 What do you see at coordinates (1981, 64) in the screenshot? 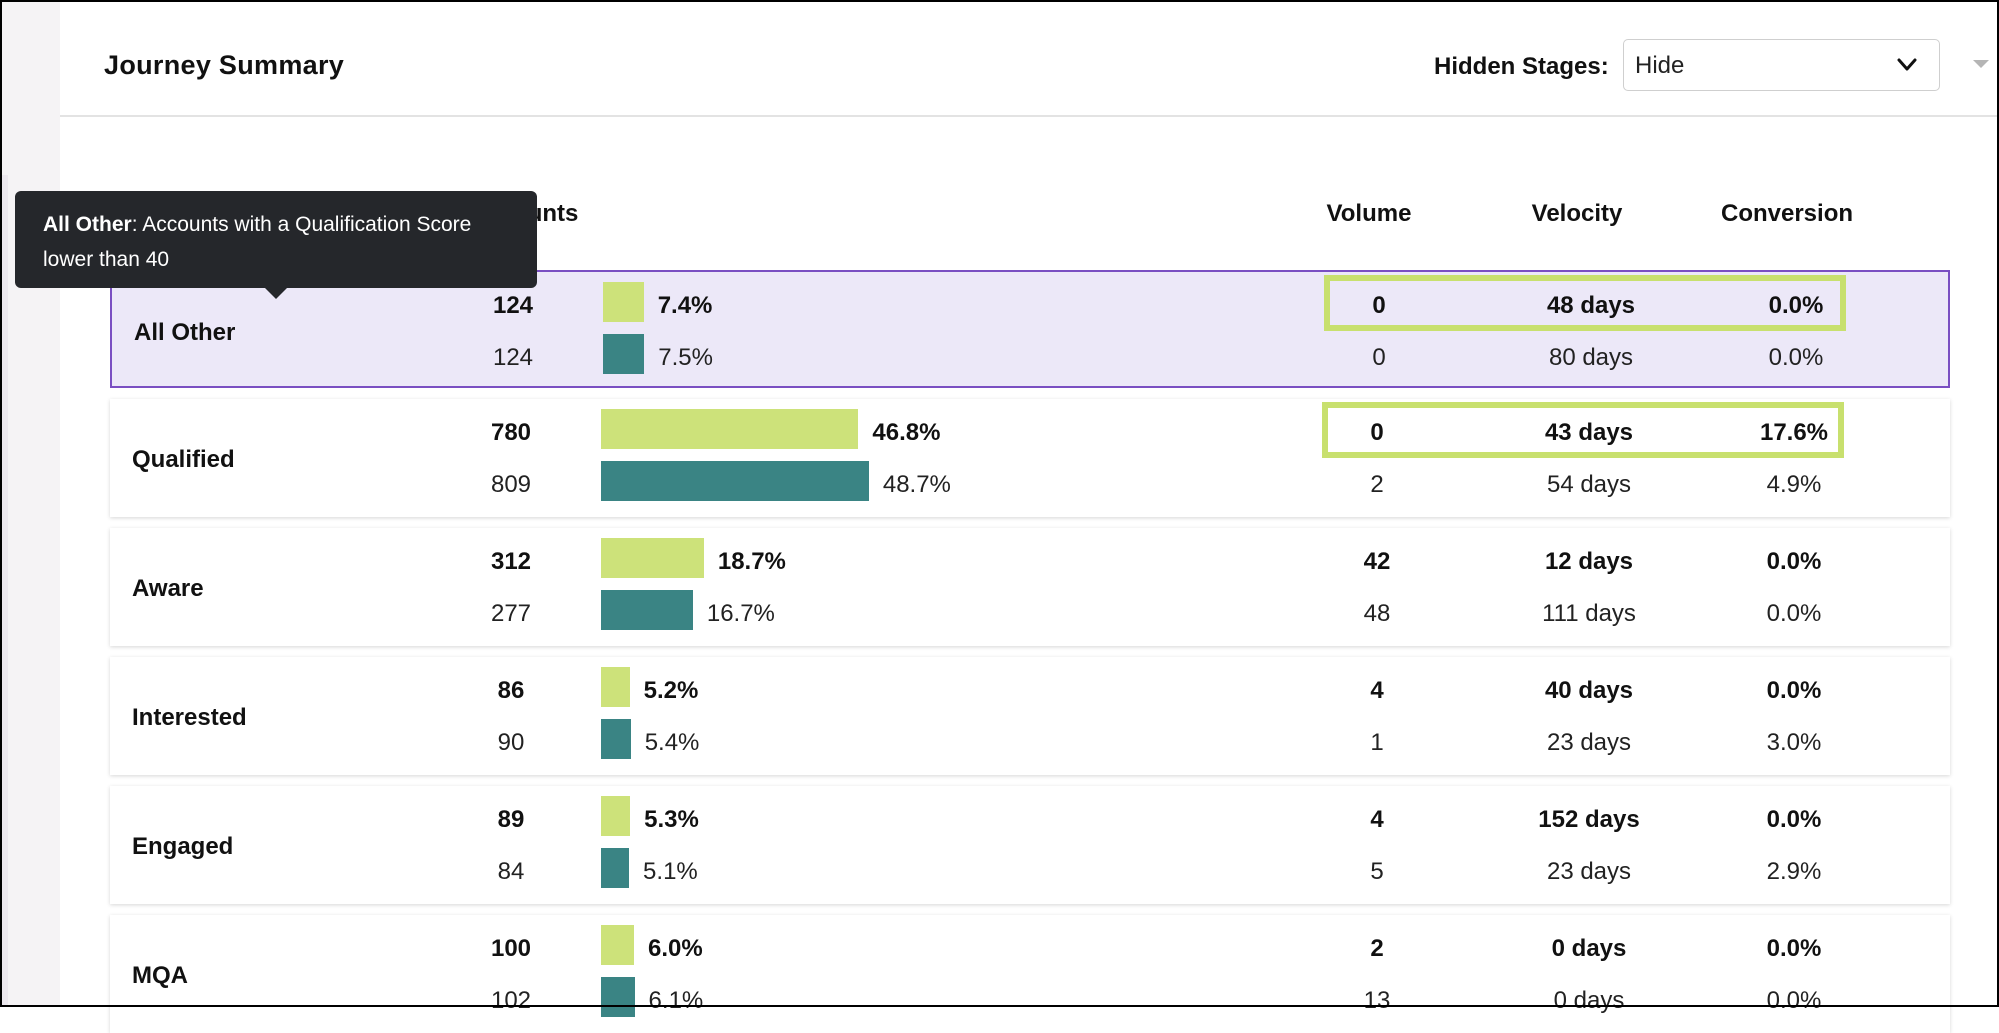
I see `caret-down-icon` at bounding box center [1981, 64].